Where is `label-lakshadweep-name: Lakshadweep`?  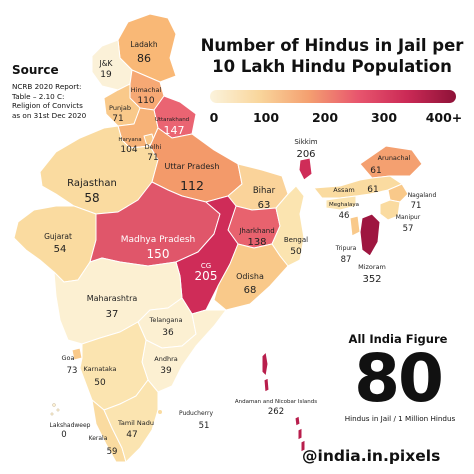 label-lakshadweep-name: Lakshadweep is located at coordinates (69, 425).